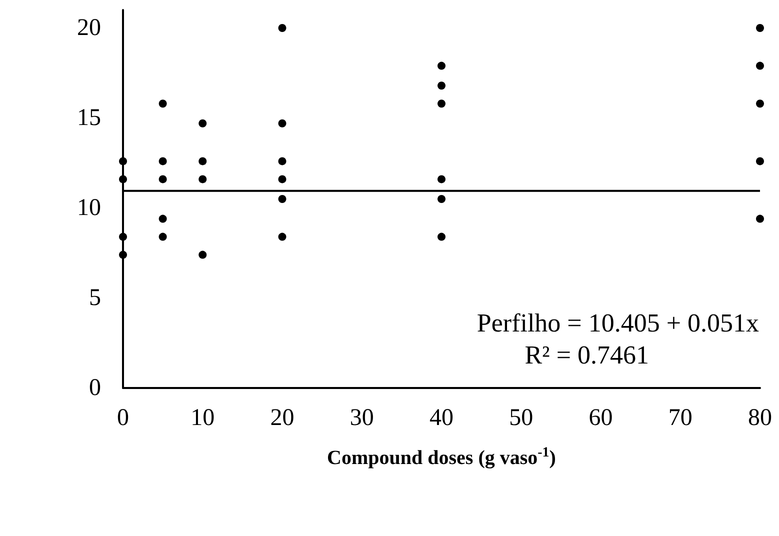  Describe the element at coordinates (95, 298) in the screenshot. I see `y-tick-label: 5` at that location.